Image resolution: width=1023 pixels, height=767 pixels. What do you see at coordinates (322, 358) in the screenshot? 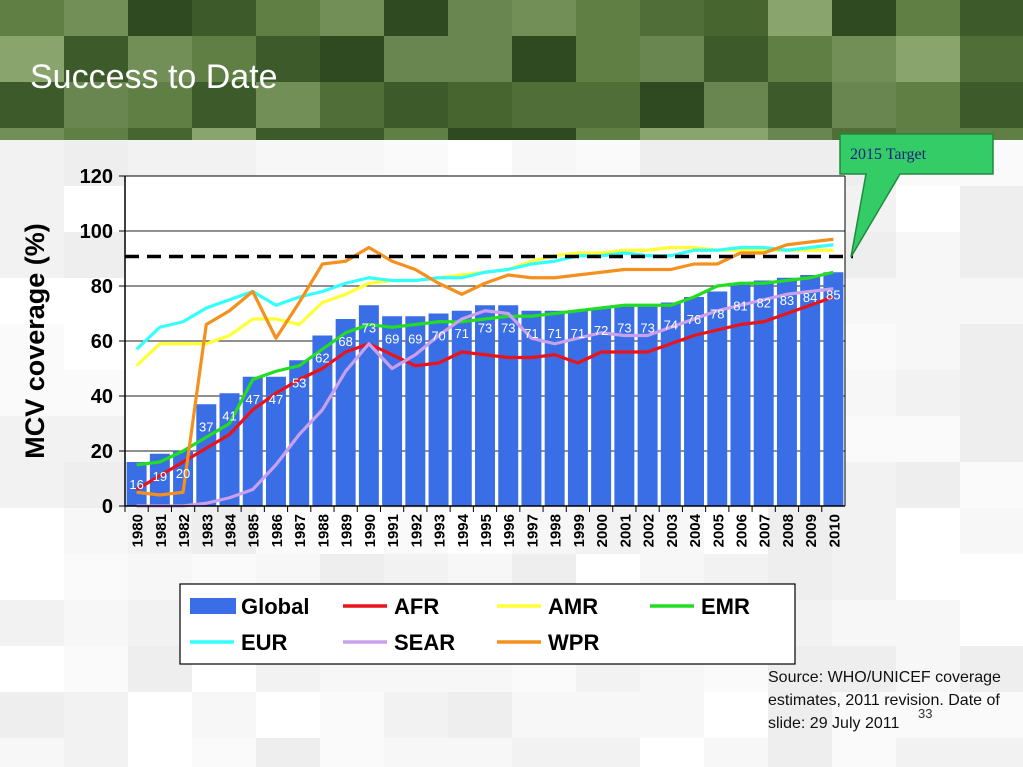
I see `bar-value-label: 62` at bounding box center [322, 358].